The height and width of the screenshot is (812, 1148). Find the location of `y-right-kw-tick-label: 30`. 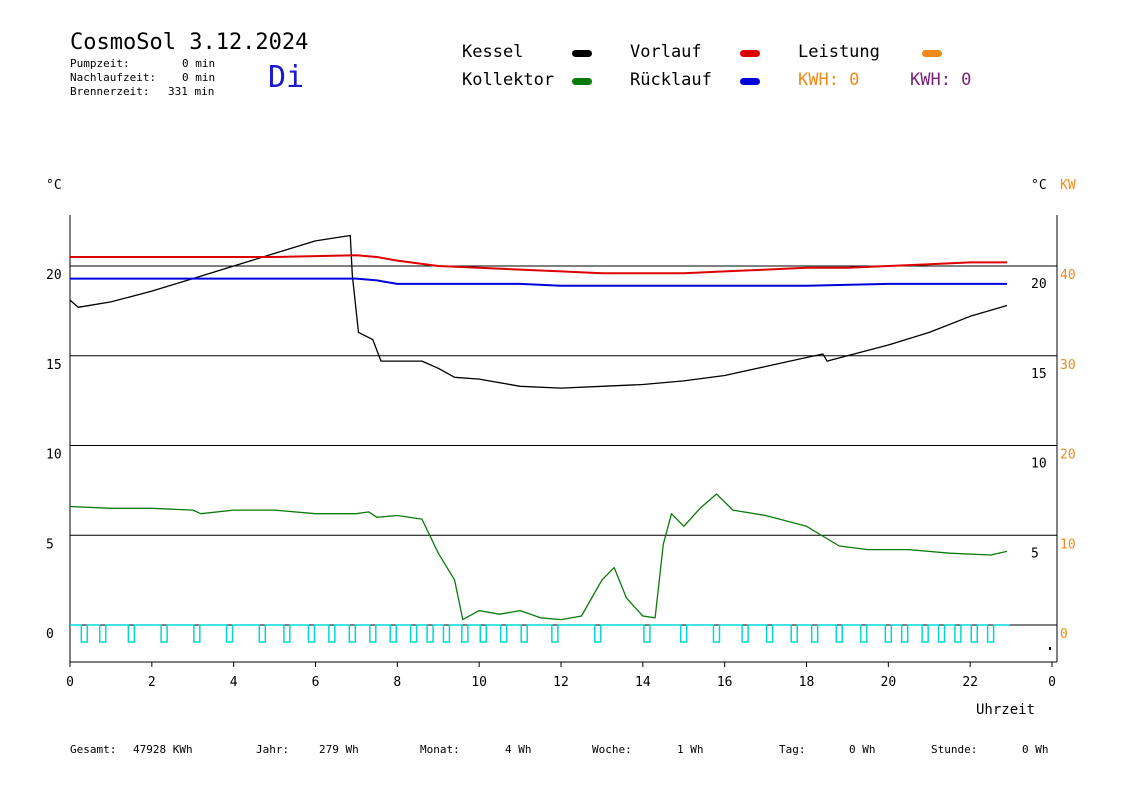

y-right-kw-tick-label: 30 is located at coordinates (1068, 365).